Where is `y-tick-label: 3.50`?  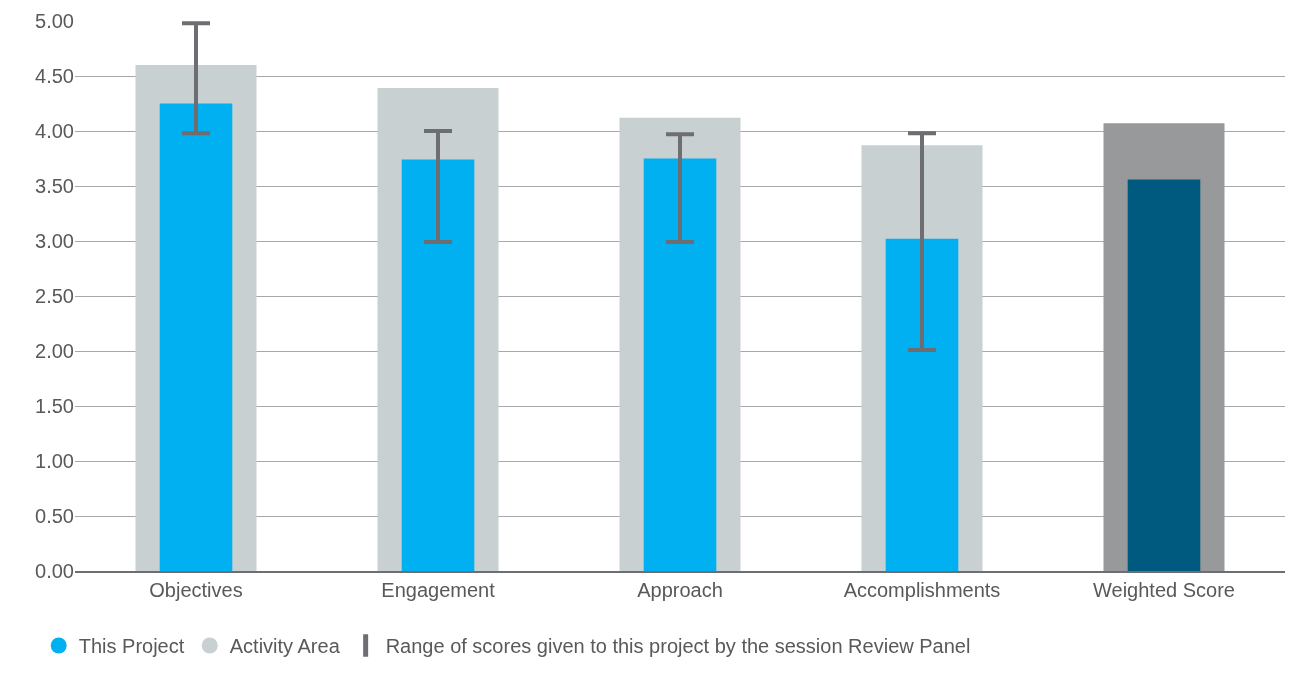 y-tick-label: 3.50 is located at coordinates (54, 186).